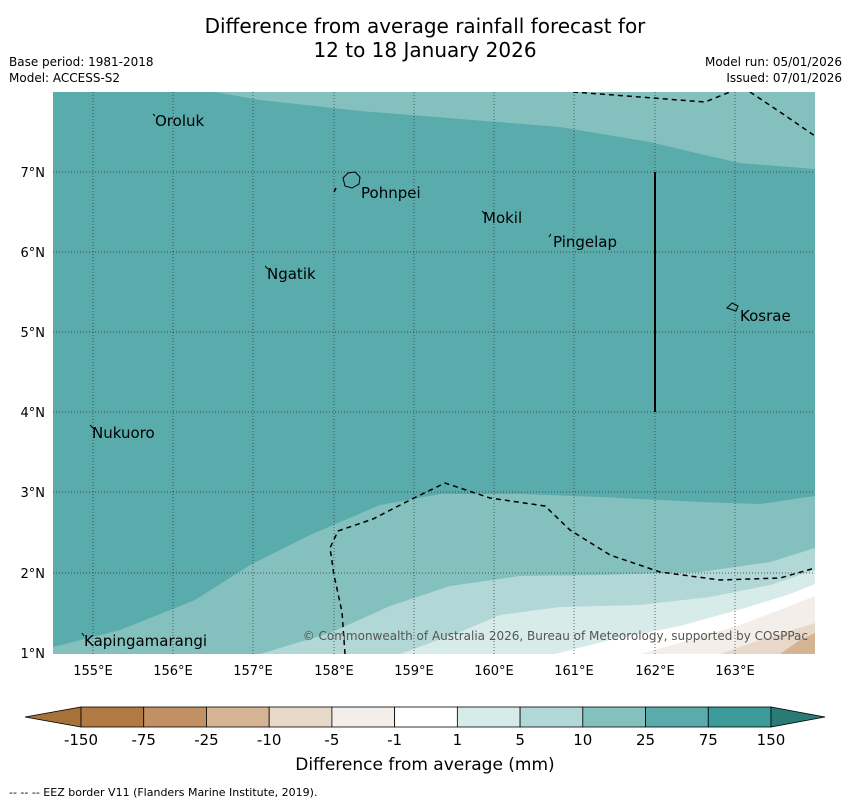 The image size is (850, 804). What do you see at coordinates (331, 740) in the screenshot?
I see `colorbar-tick-label: -5` at bounding box center [331, 740].